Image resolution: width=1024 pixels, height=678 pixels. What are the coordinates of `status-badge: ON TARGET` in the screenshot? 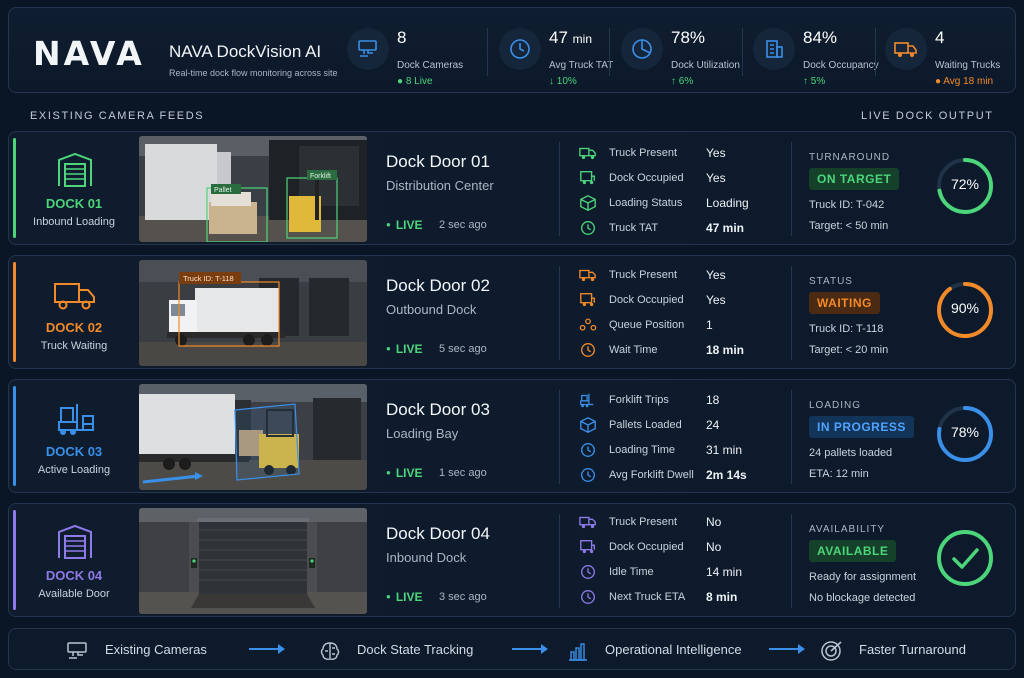 It's located at (854, 179).